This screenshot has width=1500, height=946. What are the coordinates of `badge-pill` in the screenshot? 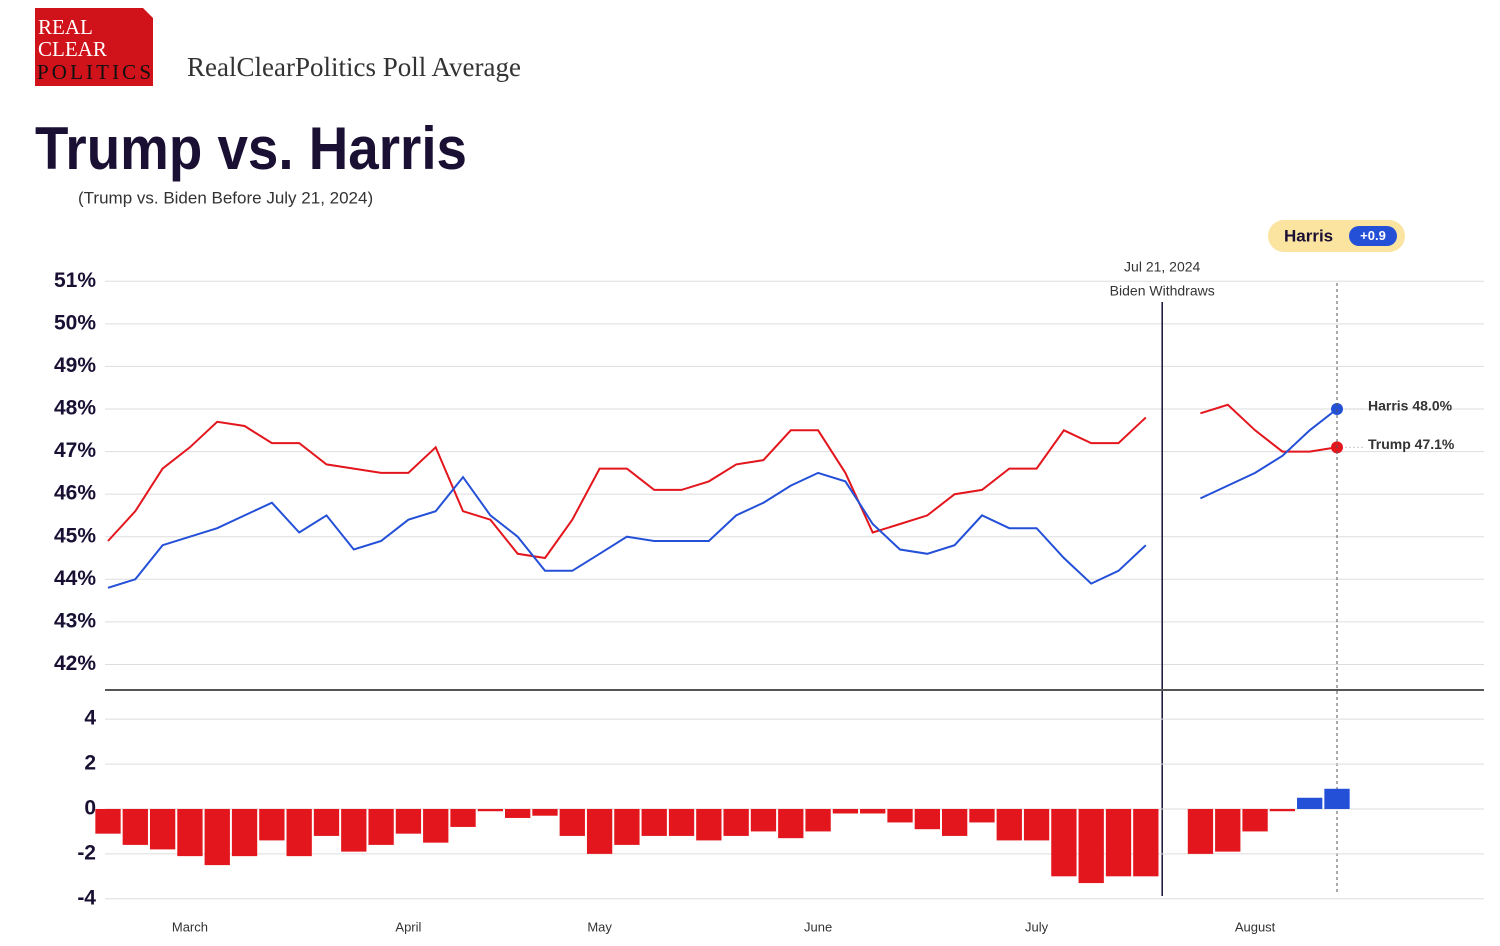 It's located at (1373, 236).